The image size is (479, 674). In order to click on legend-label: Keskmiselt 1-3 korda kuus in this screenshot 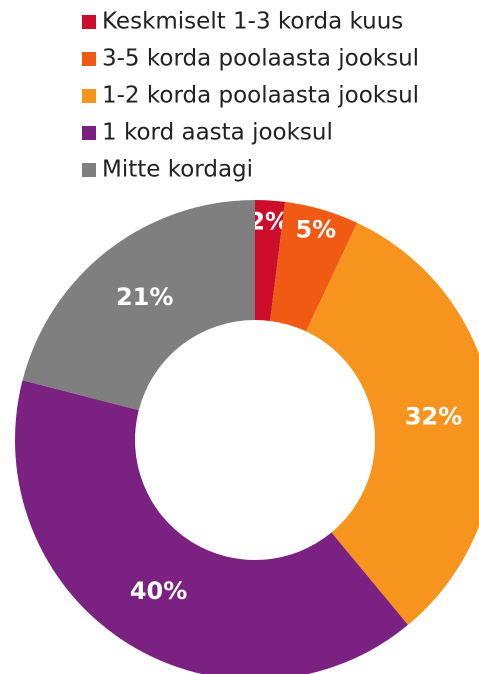, I will do `click(252, 22)`.